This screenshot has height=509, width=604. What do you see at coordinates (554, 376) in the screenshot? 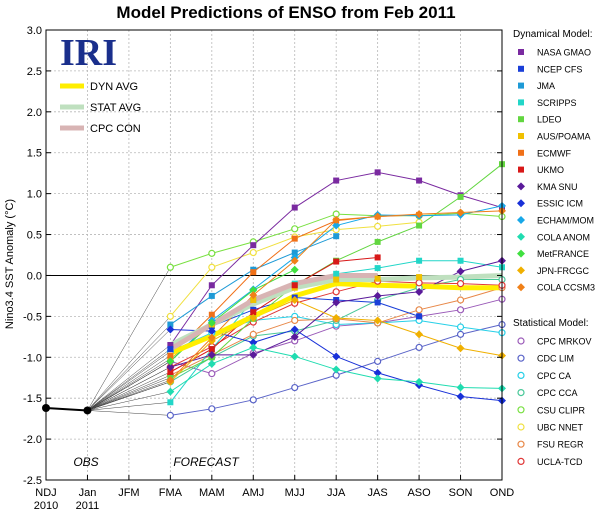
I see `legend-label: CPC CA` at bounding box center [554, 376].